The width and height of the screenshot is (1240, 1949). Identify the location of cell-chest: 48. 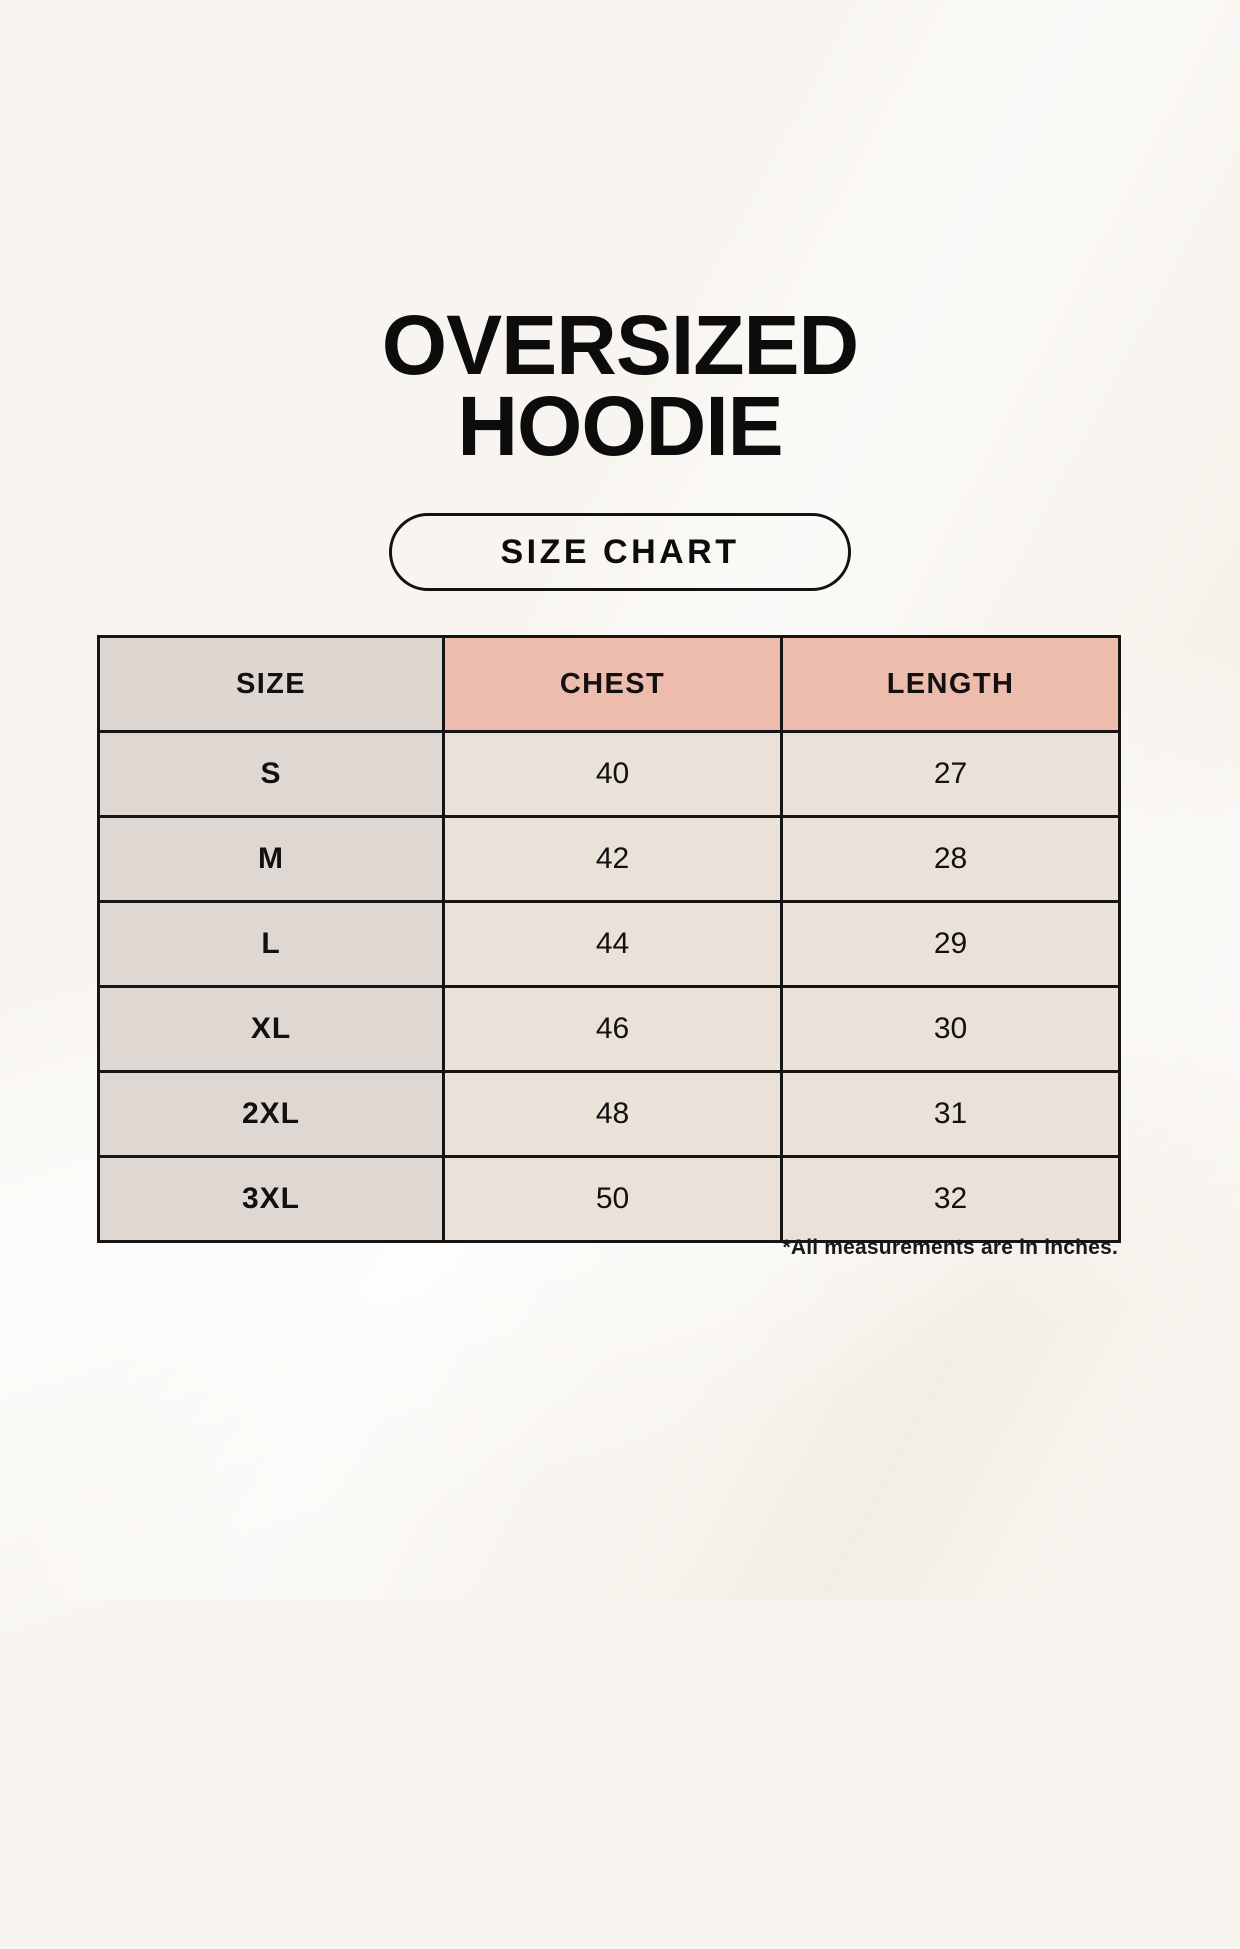
(612, 1114).